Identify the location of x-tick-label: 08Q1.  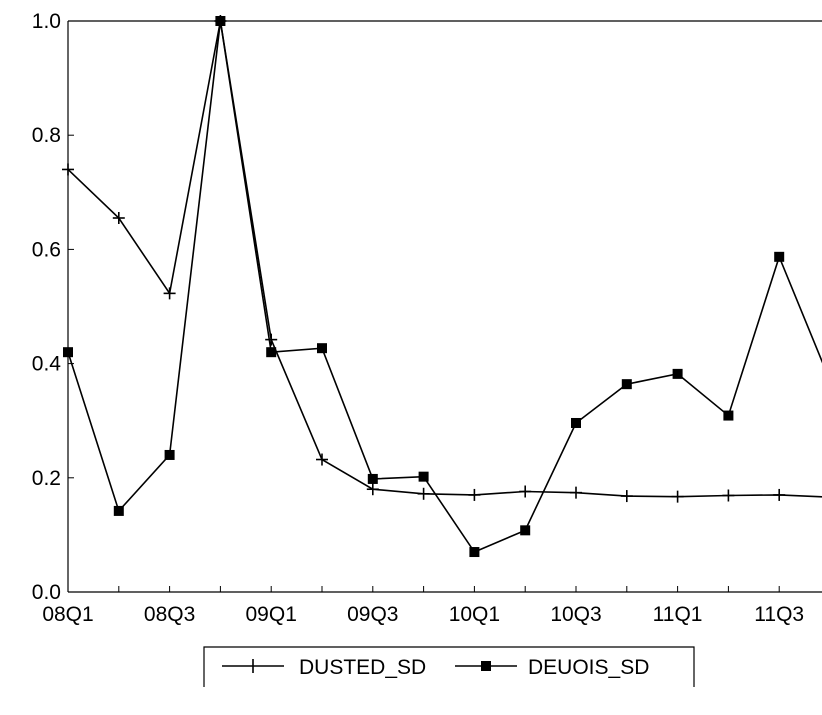
(67, 614).